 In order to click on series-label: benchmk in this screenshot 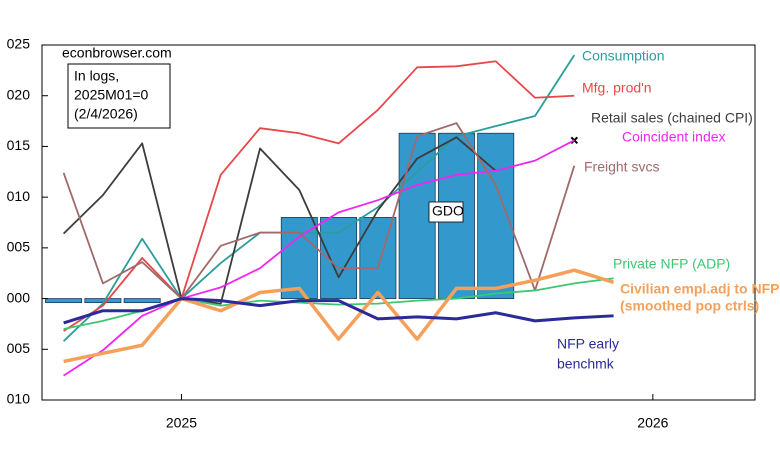, I will do `click(586, 364)`.